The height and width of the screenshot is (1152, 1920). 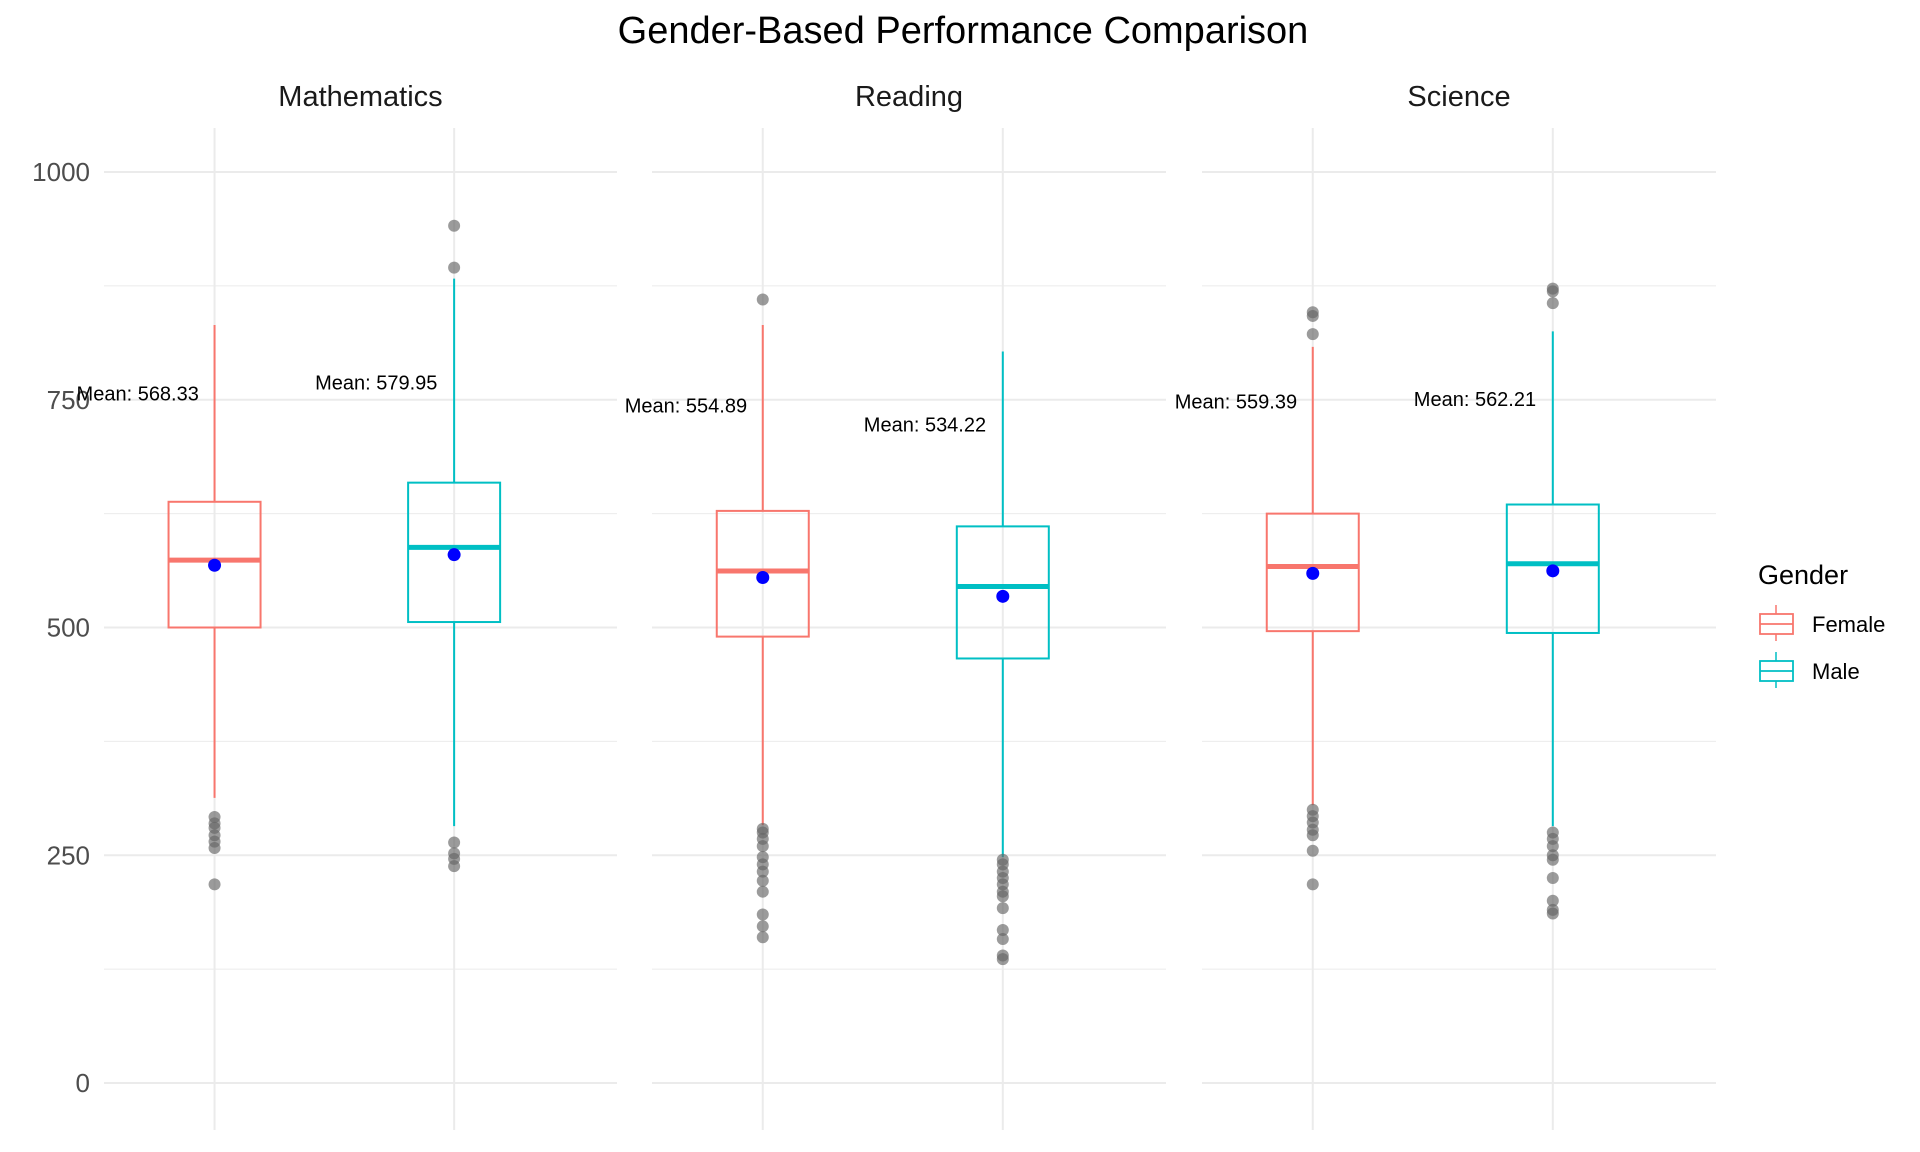 What do you see at coordinates (1236, 402) in the screenshot?
I see `mean-label: Mean: 559.39` at bounding box center [1236, 402].